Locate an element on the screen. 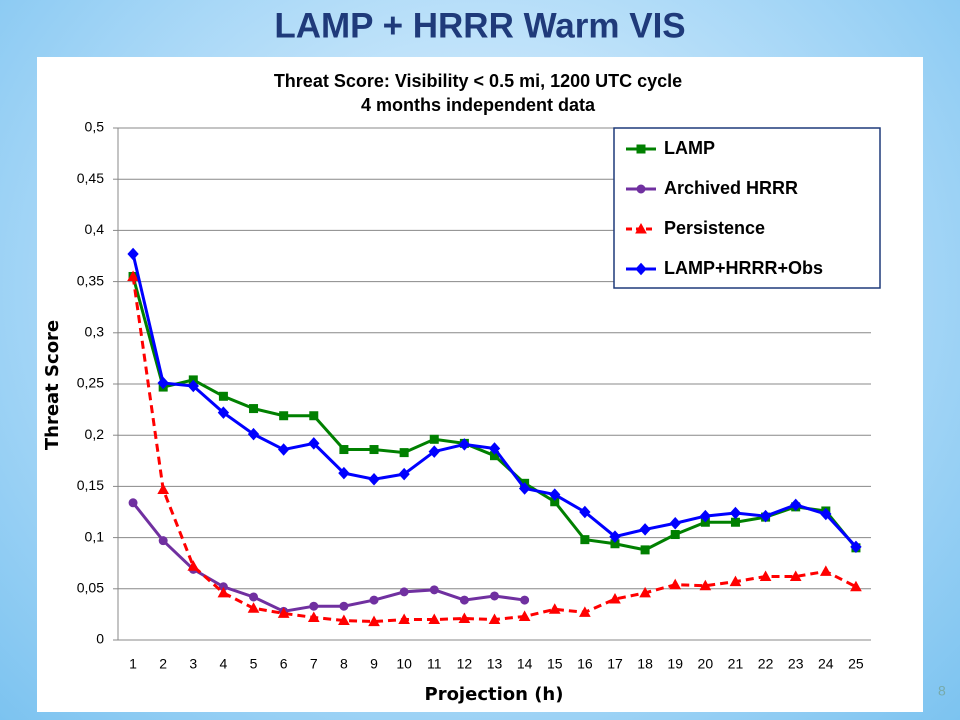 The height and width of the screenshot is (720, 960). y-tick-label: 0,2 is located at coordinates (95, 434).